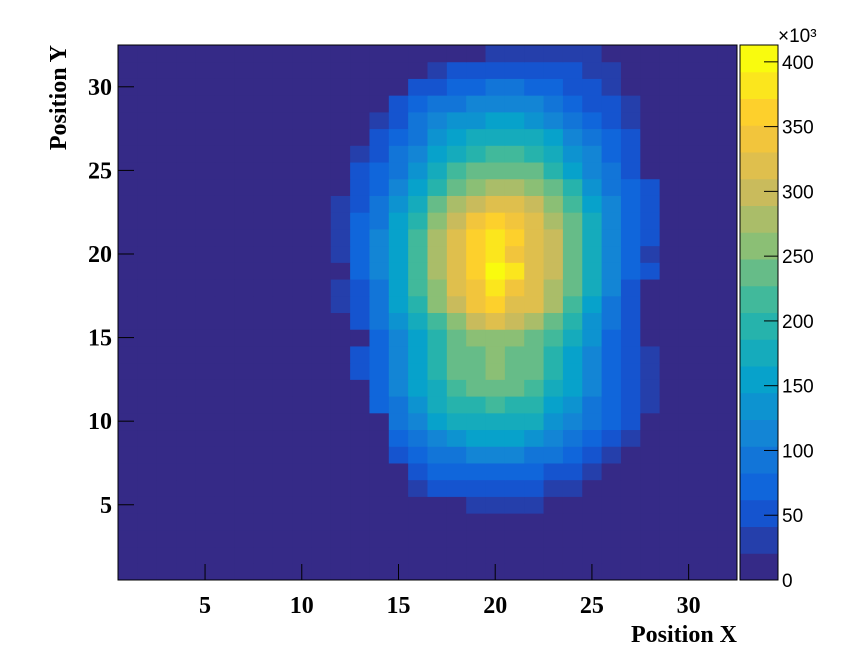 This screenshot has width=847, height=647. I want to click on z-multiplier: ×10³, so click(797, 36).